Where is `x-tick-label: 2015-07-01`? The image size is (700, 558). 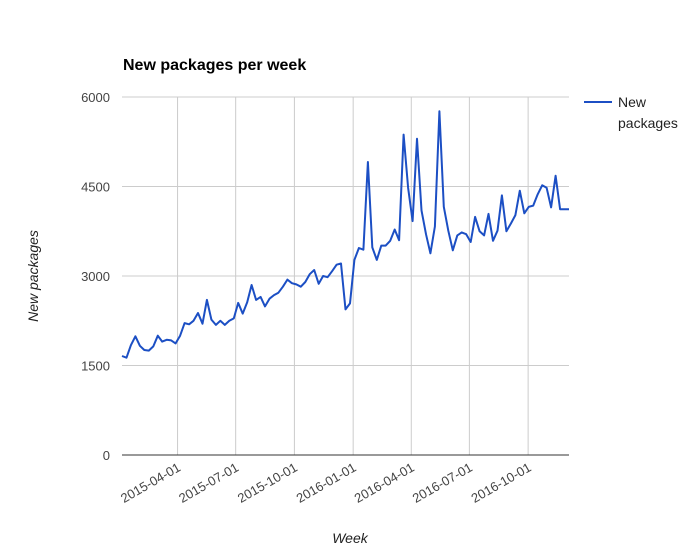
x-tick-label: 2015-07-01 is located at coordinates (208, 483).